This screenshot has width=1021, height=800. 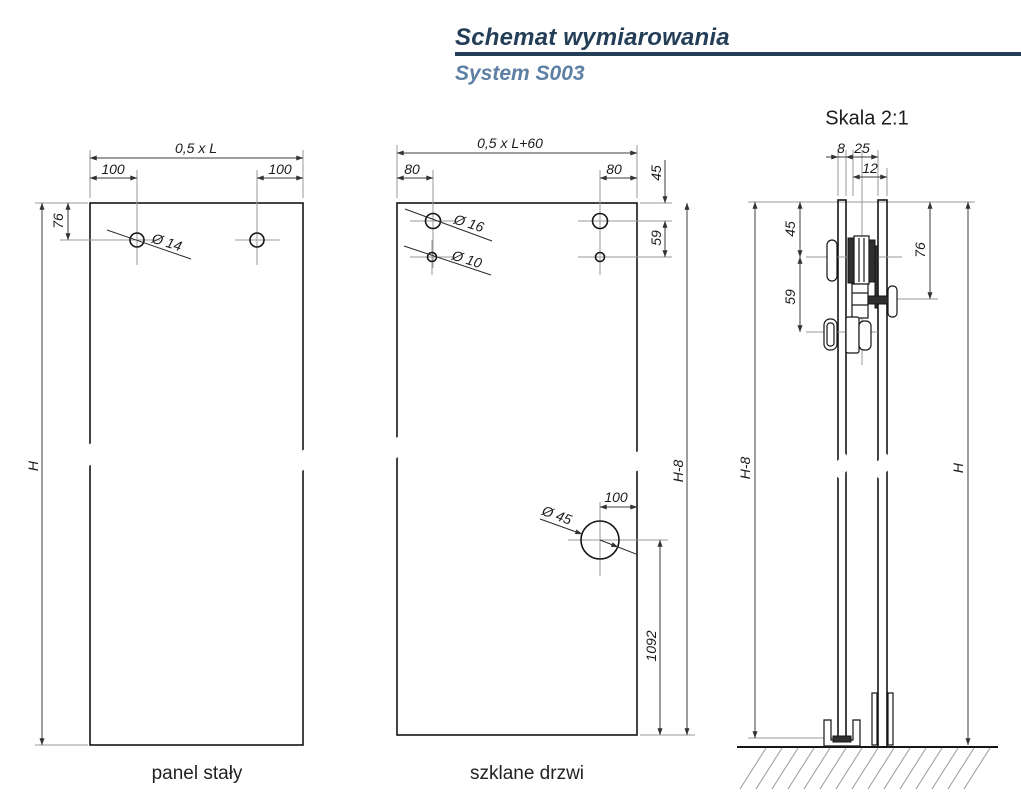 I want to click on dim-door-offset-right: 80, so click(x=614, y=169).